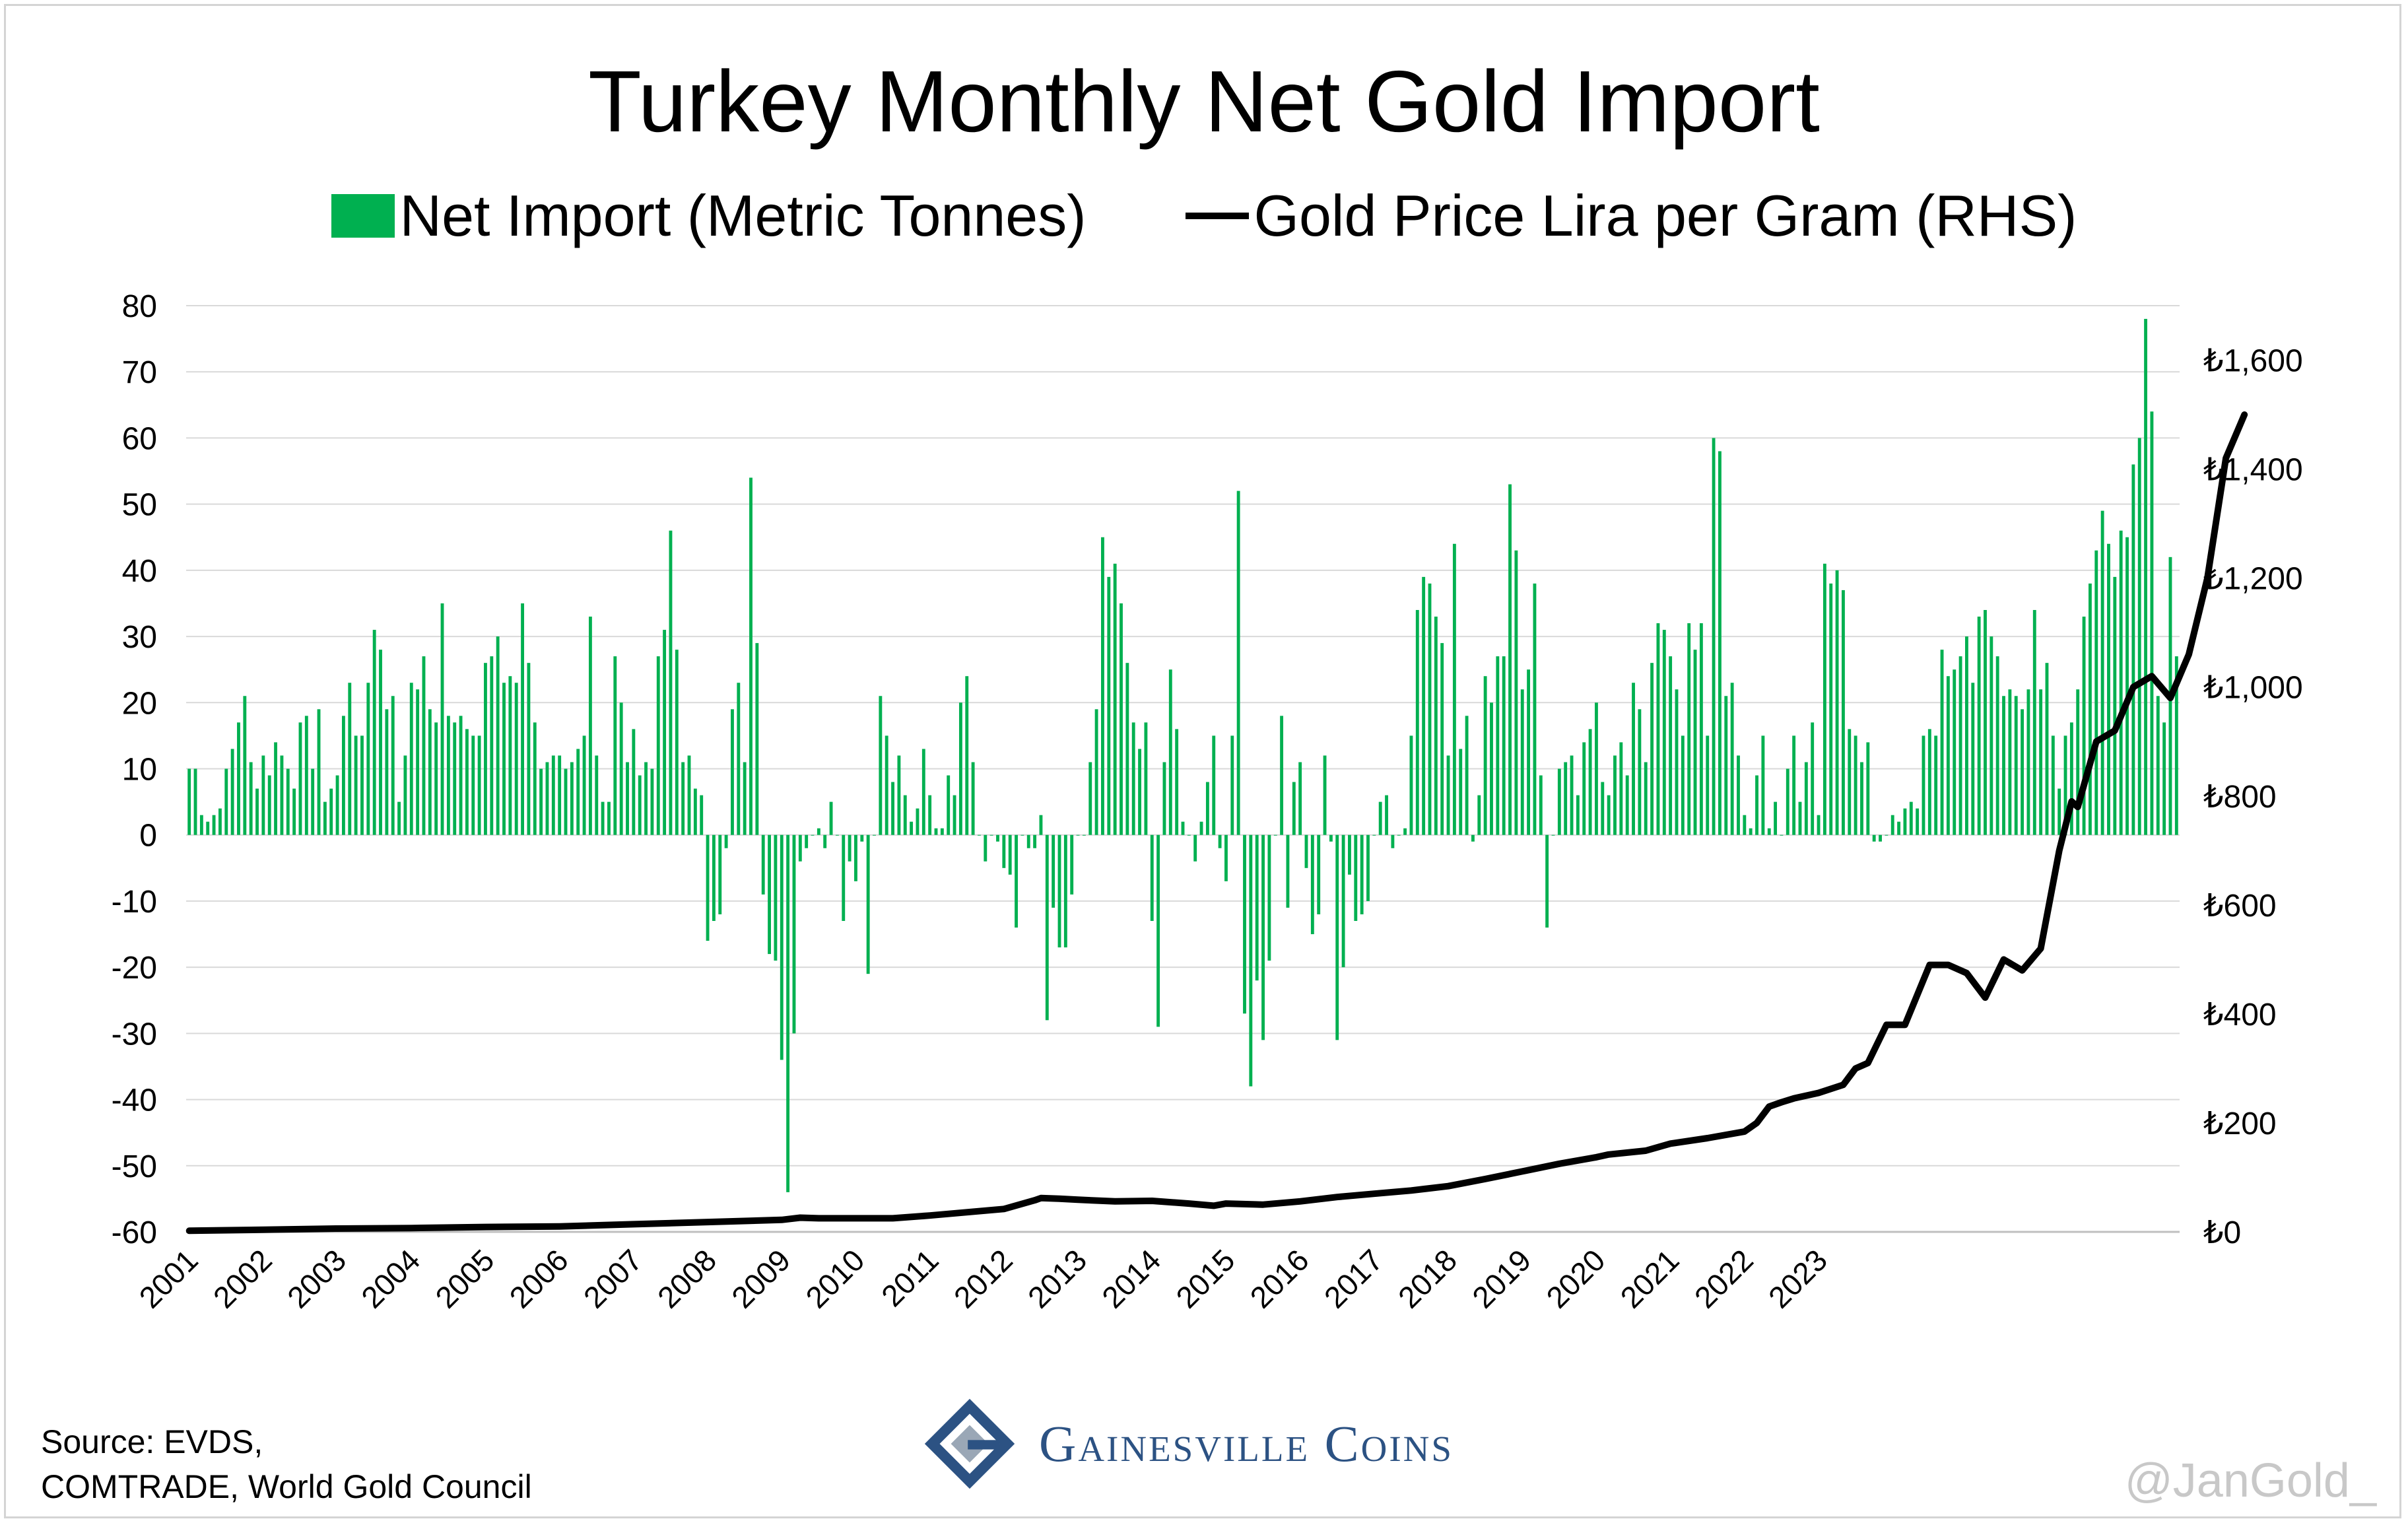 This screenshot has height=1525, width=2408. What do you see at coordinates (139, 704) in the screenshot?
I see `y-tick-label: 20` at bounding box center [139, 704].